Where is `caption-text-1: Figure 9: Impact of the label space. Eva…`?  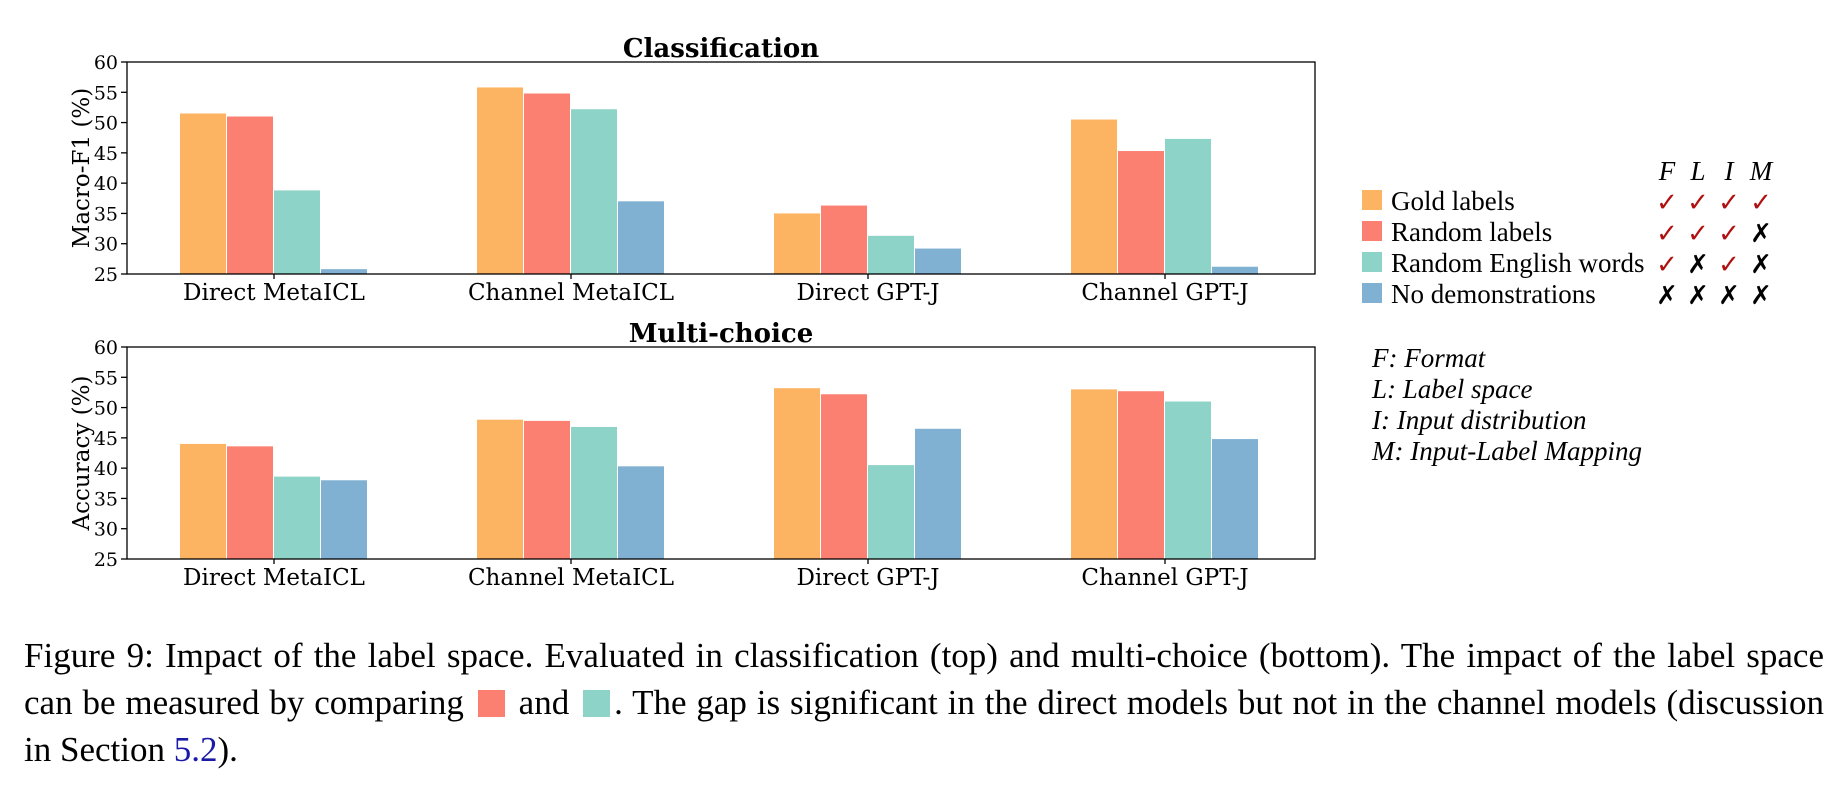
caption-text-1: Figure 9: Impact of the label space. Eva… is located at coordinates (924, 679).